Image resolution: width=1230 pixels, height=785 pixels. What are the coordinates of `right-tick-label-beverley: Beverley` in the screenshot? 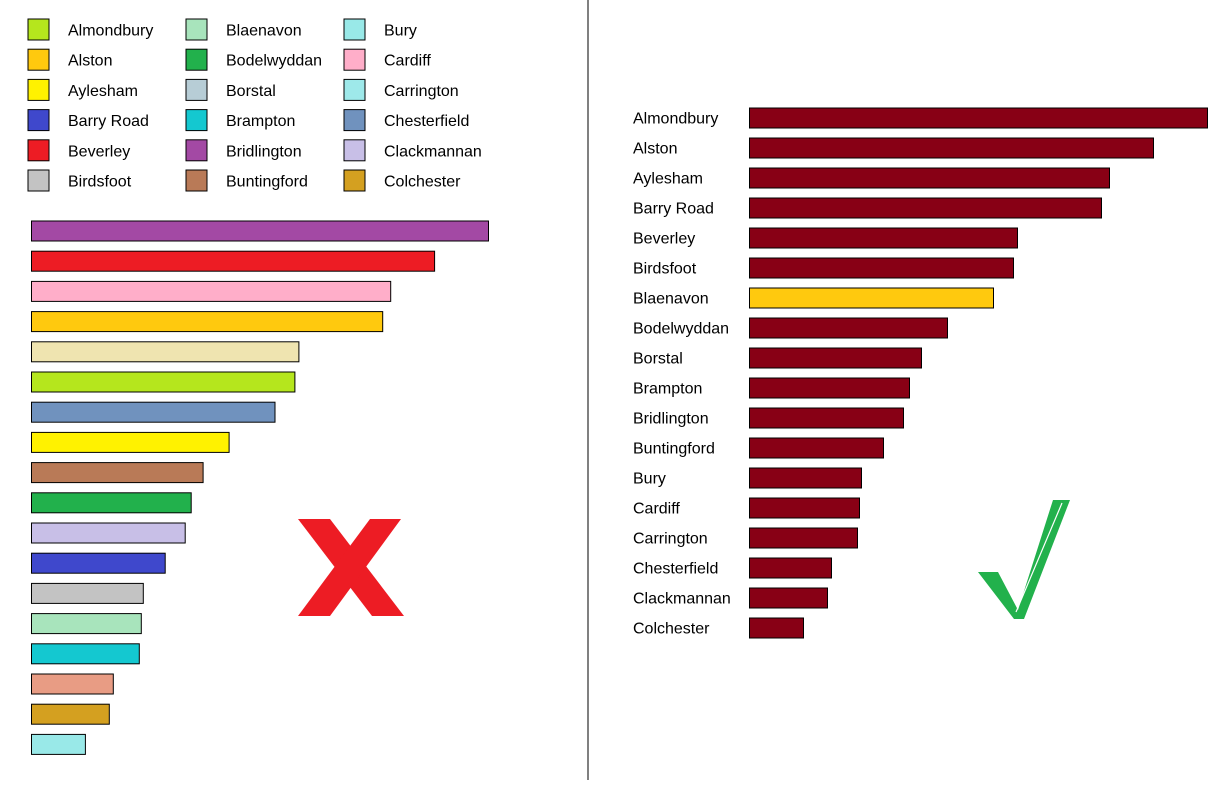 It's located at (664, 239).